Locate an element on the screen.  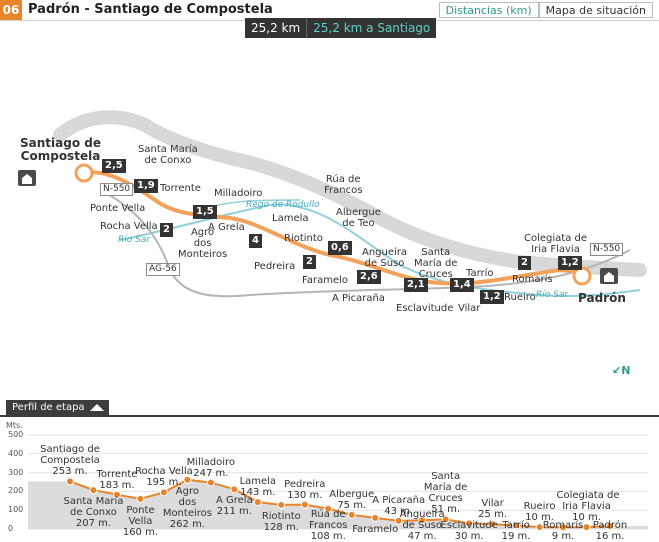
place-faramelo: Faramelo is located at coordinates (325, 280).